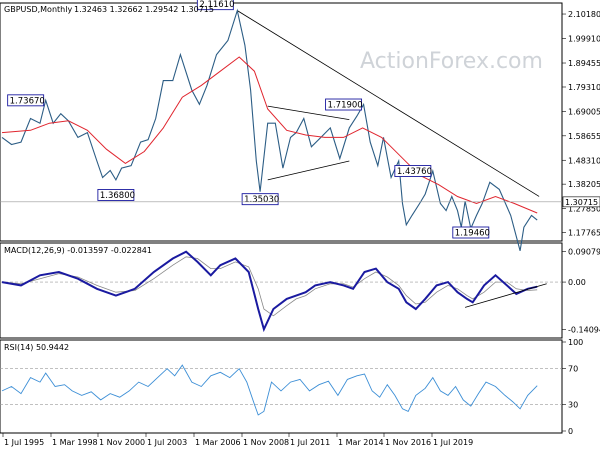  I want to click on macd-trendline, so click(505, 295).